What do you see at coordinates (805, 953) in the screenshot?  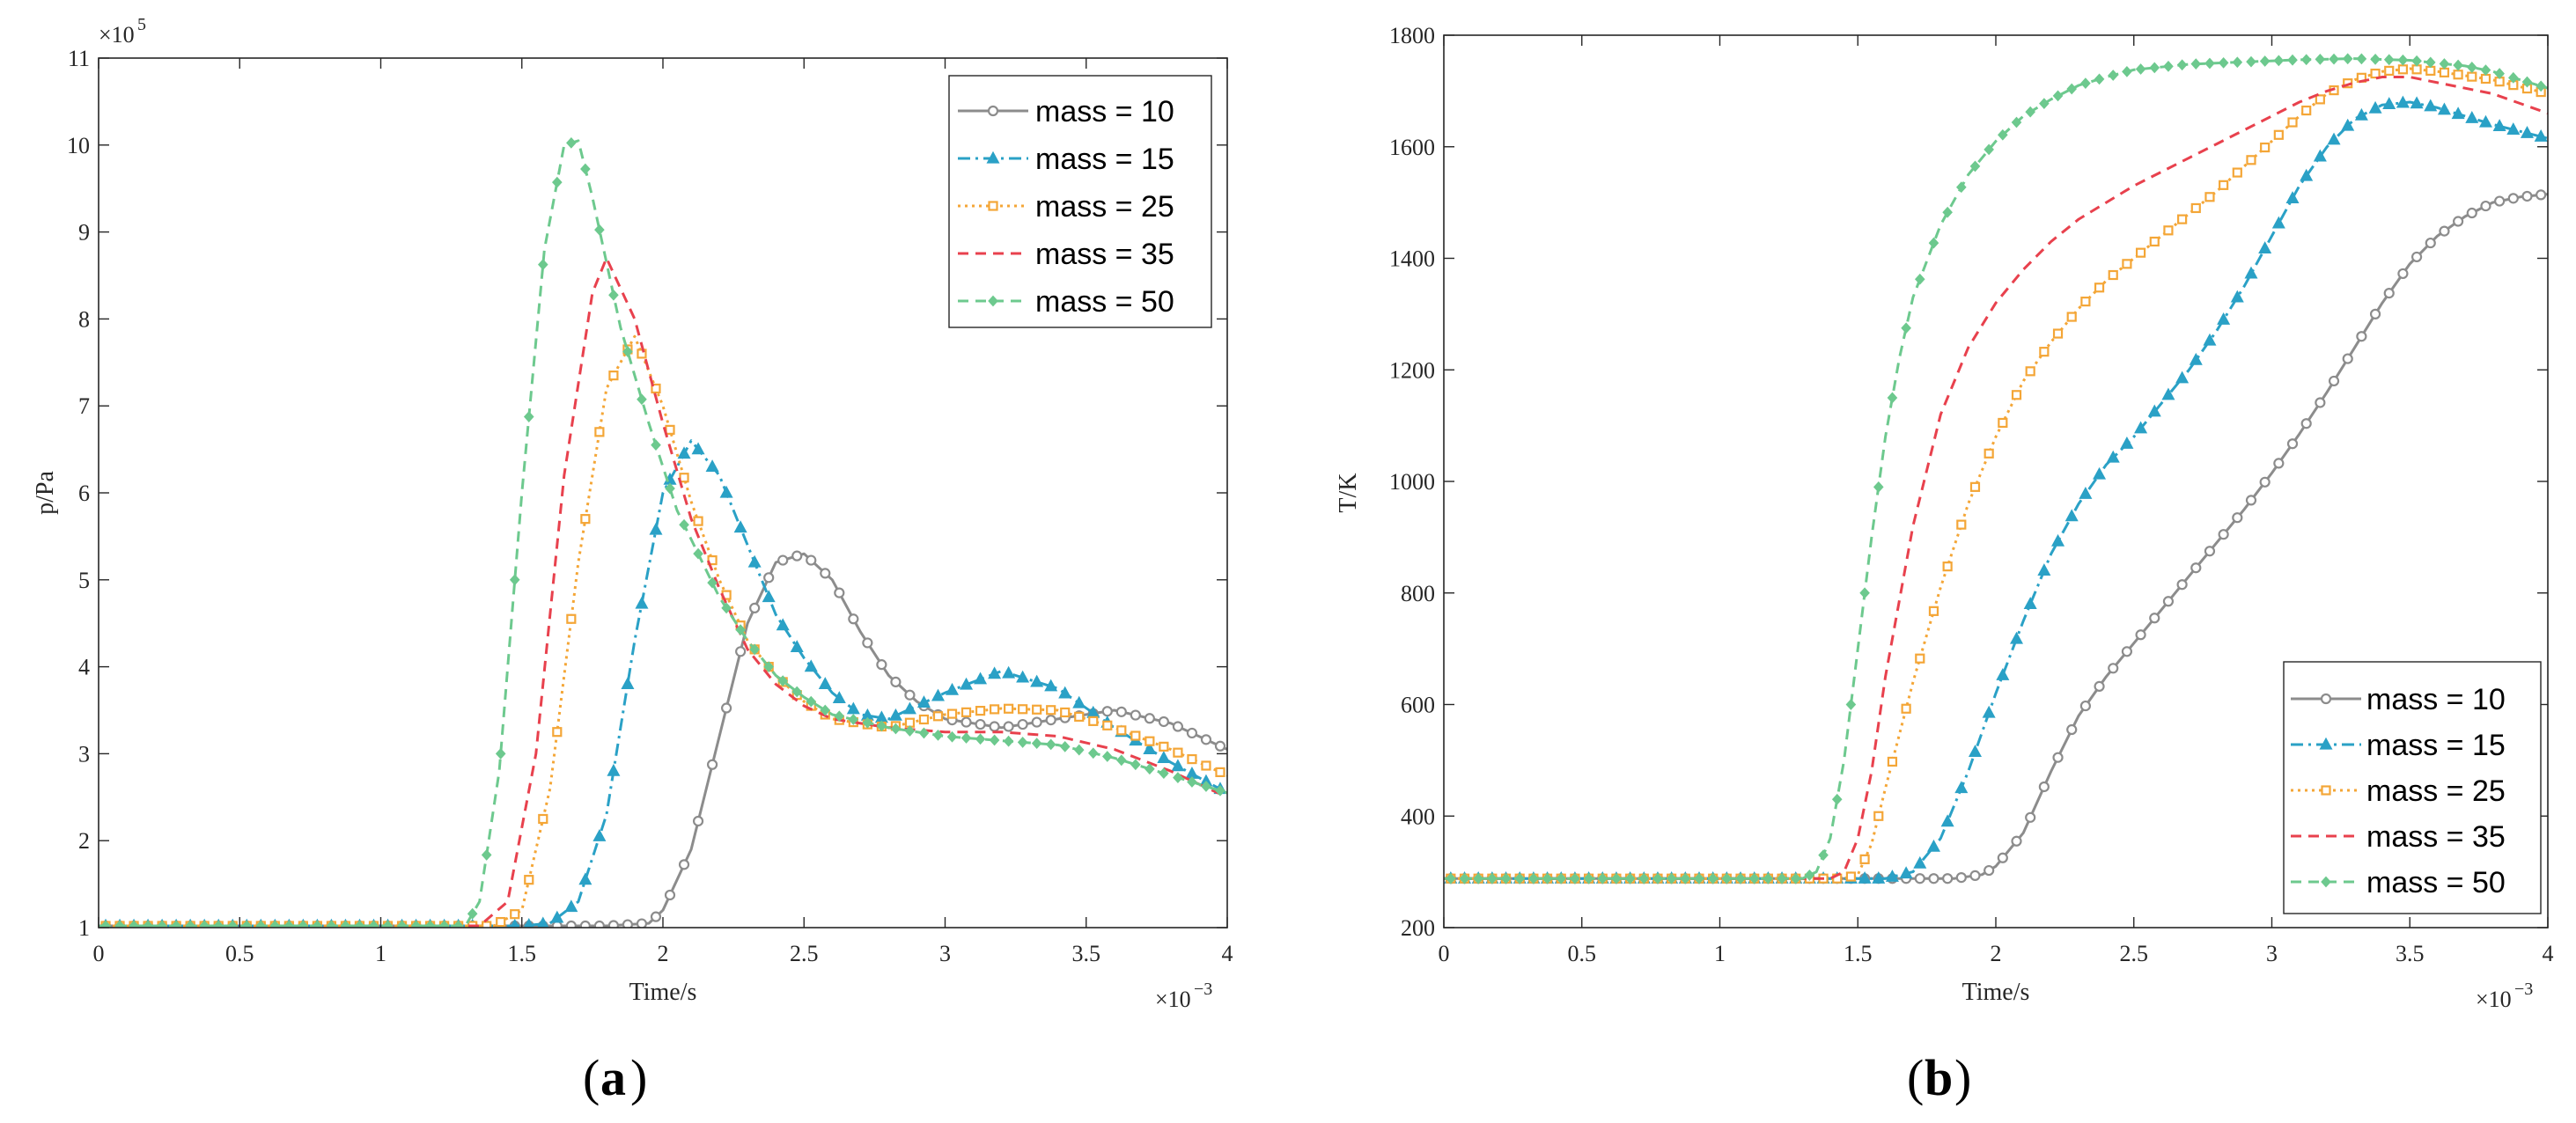 I see `panel-a-xtick-label: 2.5` at bounding box center [805, 953].